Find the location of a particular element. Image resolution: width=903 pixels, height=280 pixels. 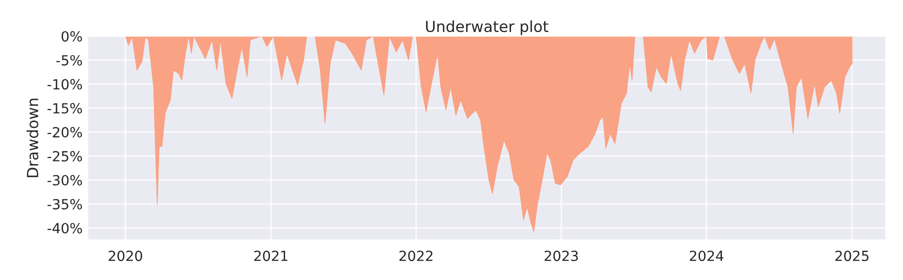

y-tick-label: -30% is located at coordinates (65, 180).